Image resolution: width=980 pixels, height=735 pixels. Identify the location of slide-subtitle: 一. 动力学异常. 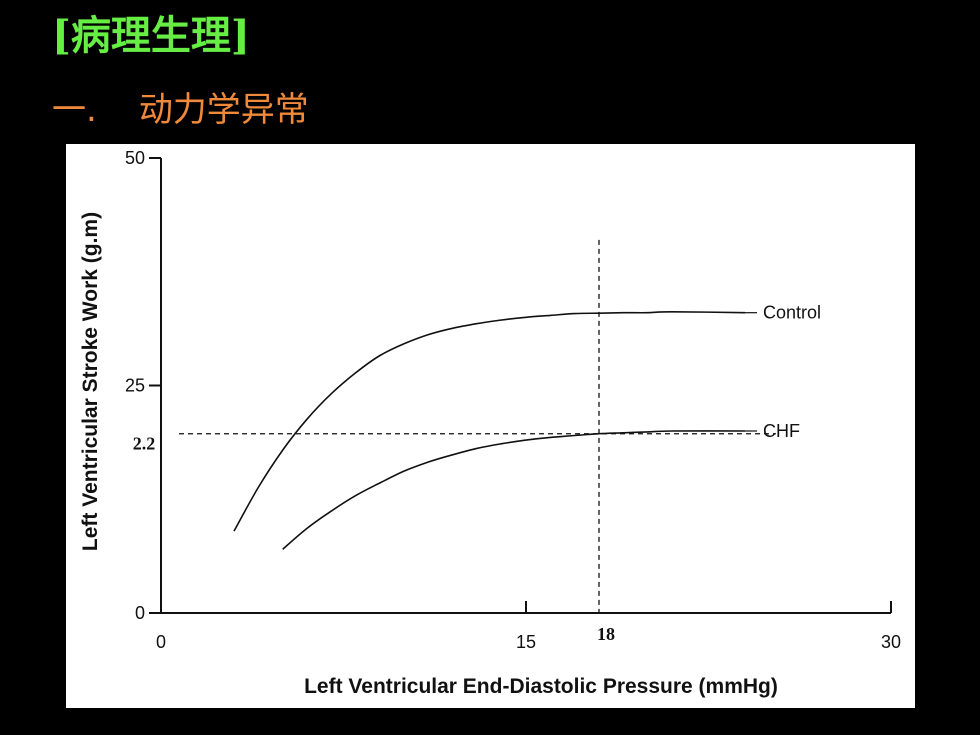
(180, 110).